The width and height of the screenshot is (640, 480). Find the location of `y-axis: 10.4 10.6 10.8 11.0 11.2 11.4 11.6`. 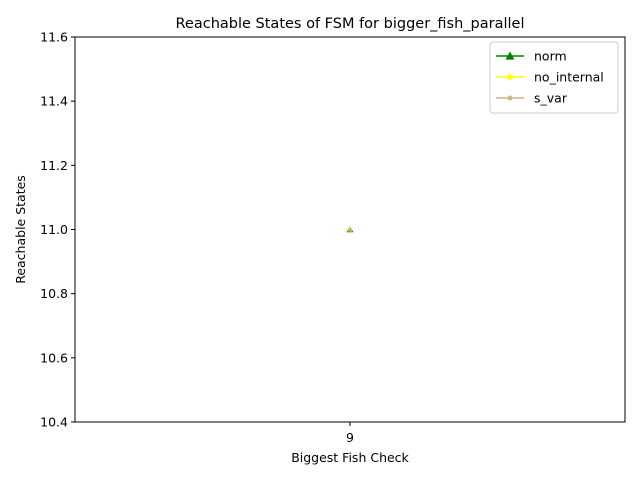

y-axis: 10.4 10.6 10.8 11.0 11.2 11.4 11.6 is located at coordinates (57, 230).